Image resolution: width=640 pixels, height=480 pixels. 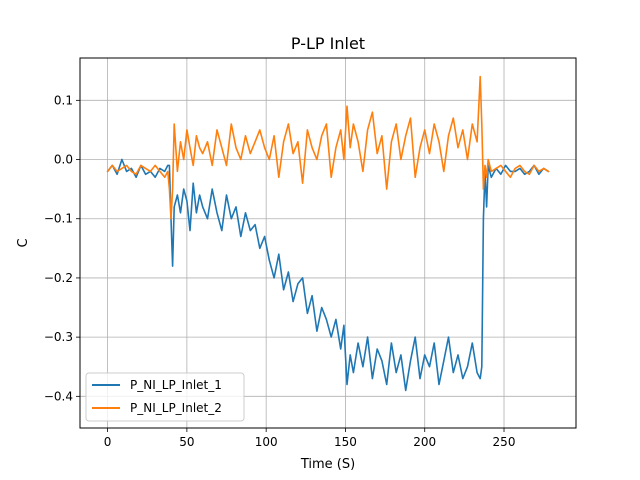 What do you see at coordinates (266, 442) in the screenshot?
I see `x-tick-label: 100` at bounding box center [266, 442].